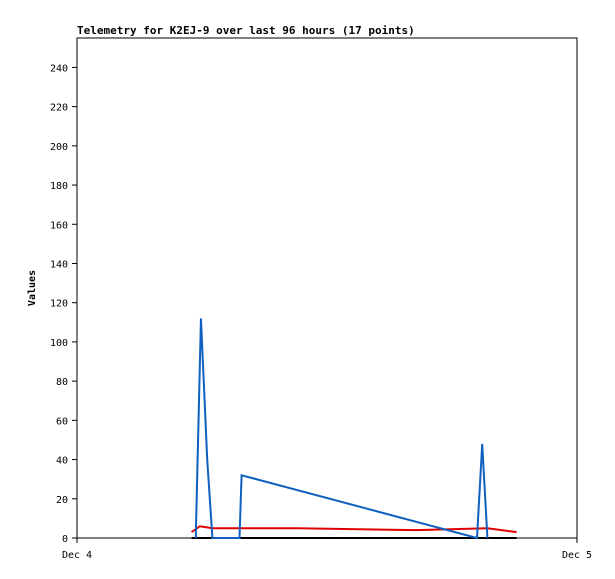 The height and width of the screenshot is (579, 615). Describe the element at coordinates (59, 68) in the screenshot. I see `y-tick-label: 240` at that location.